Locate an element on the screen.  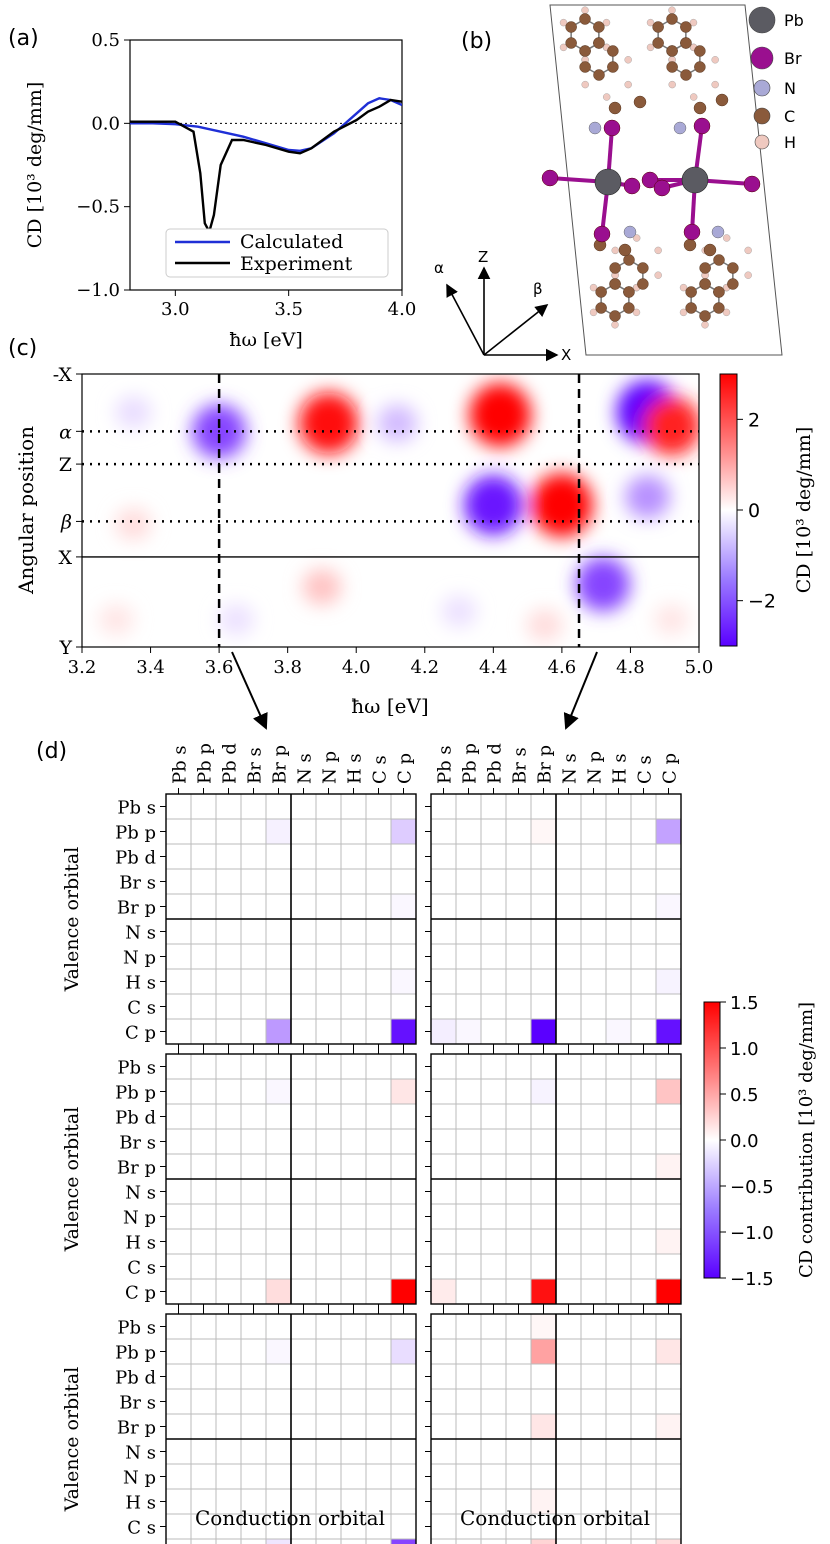
panel-c-ytick: β is located at coordinates (66, 522).